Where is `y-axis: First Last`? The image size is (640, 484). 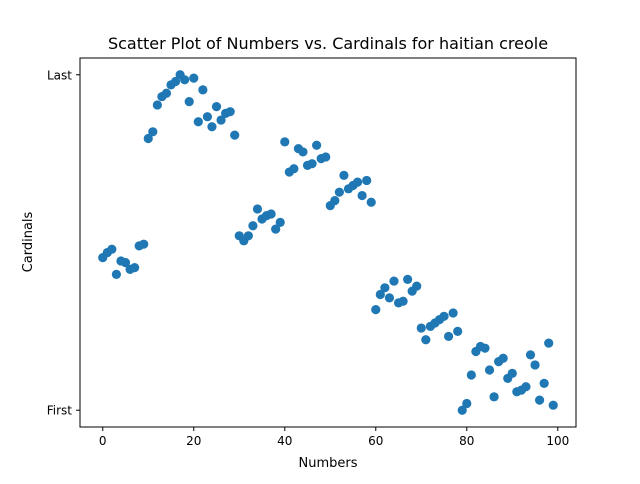 y-axis: First Last is located at coordinates (63, 243).